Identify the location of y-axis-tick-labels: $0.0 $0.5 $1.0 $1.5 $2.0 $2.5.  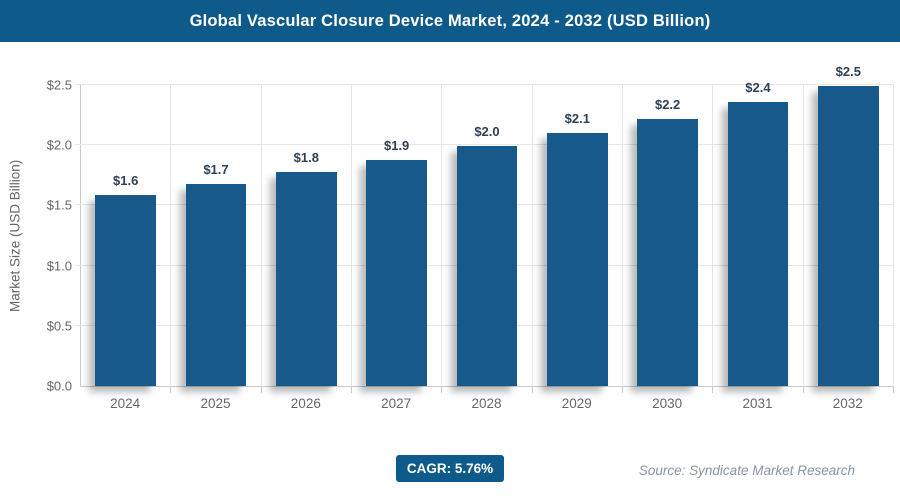
(36, 236).